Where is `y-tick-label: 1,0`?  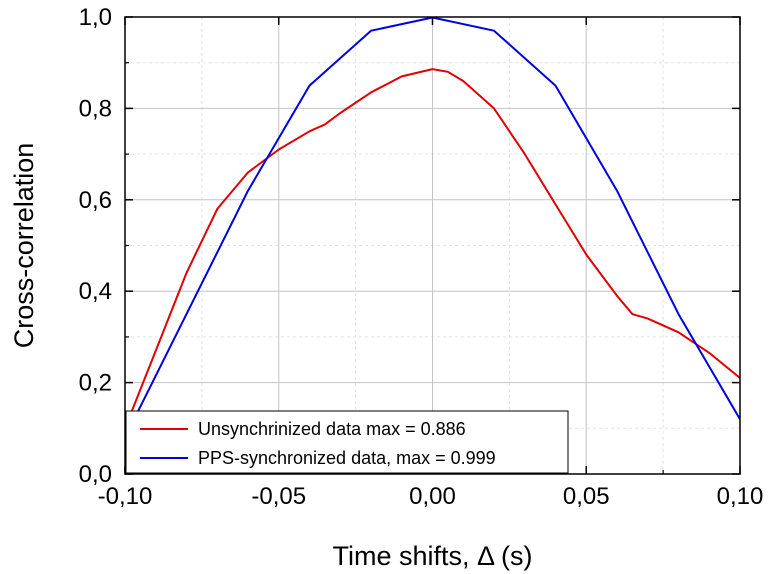
y-tick-label: 1,0 is located at coordinates (95, 17).